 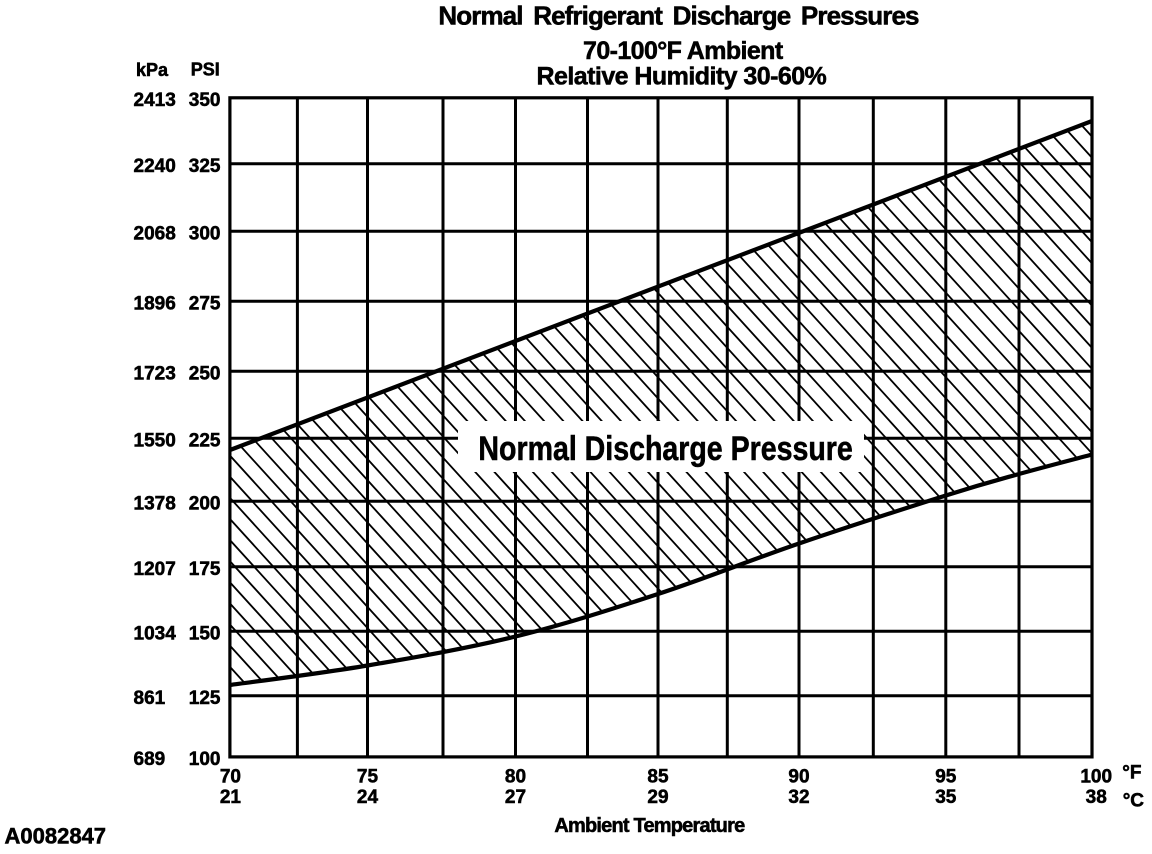 What do you see at coordinates (155, 633) in the screenshot?
I see `svg-text: 1034` at bounding box center [155, 633].